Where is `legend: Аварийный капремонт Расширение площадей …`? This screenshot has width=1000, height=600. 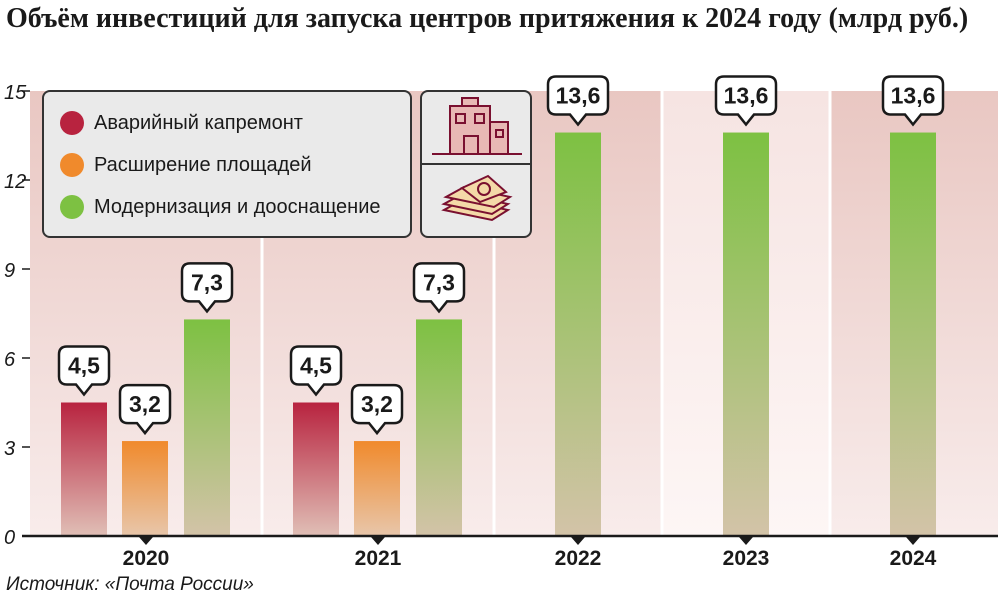 legend: Аварийный капремонт Расширение площадей … is located at coordinates (227, 164).